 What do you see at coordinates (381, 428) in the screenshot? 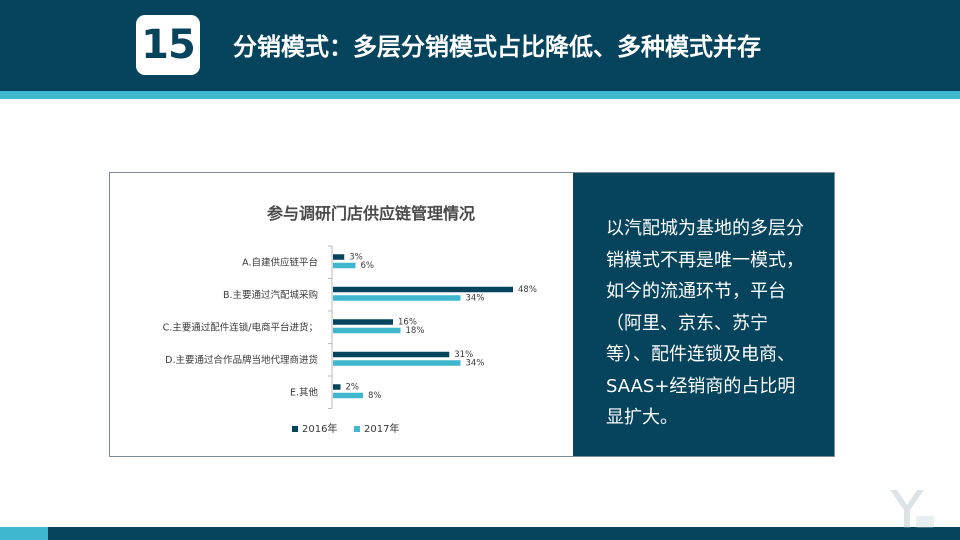
I see `legend-label: 2017年` at bounding box center [381, 428].